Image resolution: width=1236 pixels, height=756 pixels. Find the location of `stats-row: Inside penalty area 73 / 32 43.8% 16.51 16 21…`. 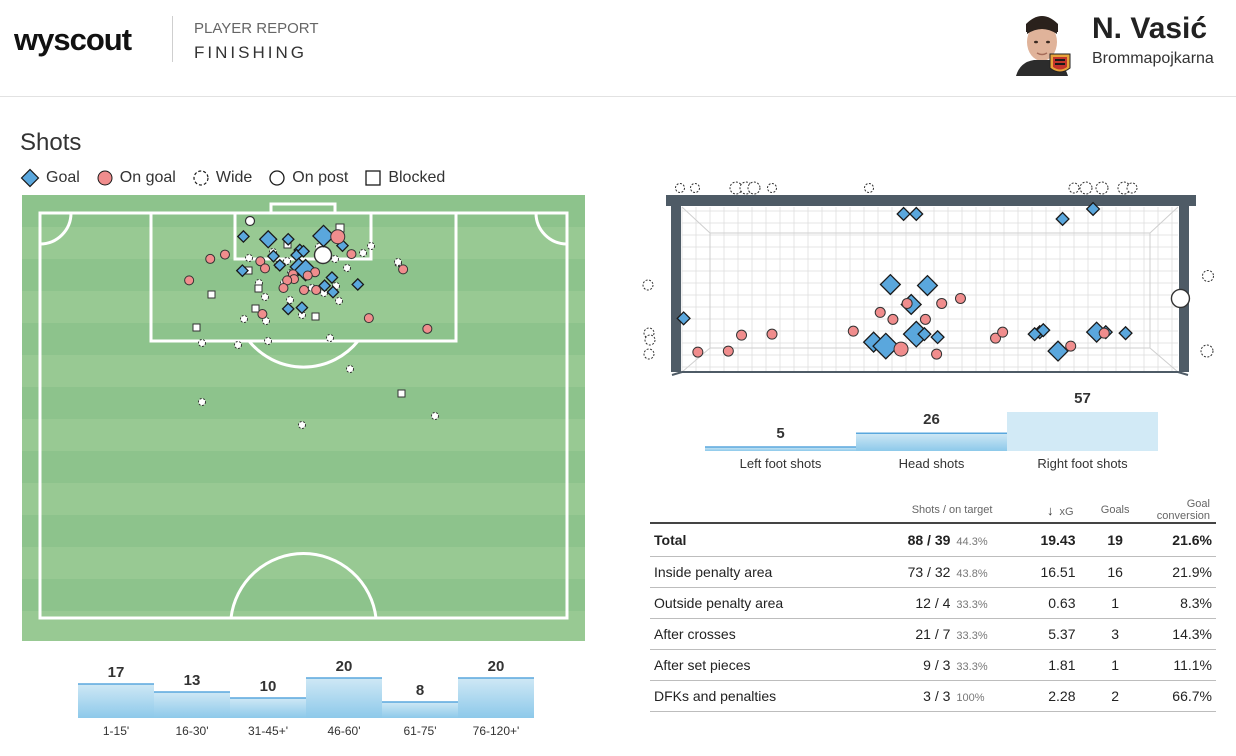

stats-row: Inside penalty area 73 / 32 43.8% 16.51 16 21… is located at coordinates (933, 572).